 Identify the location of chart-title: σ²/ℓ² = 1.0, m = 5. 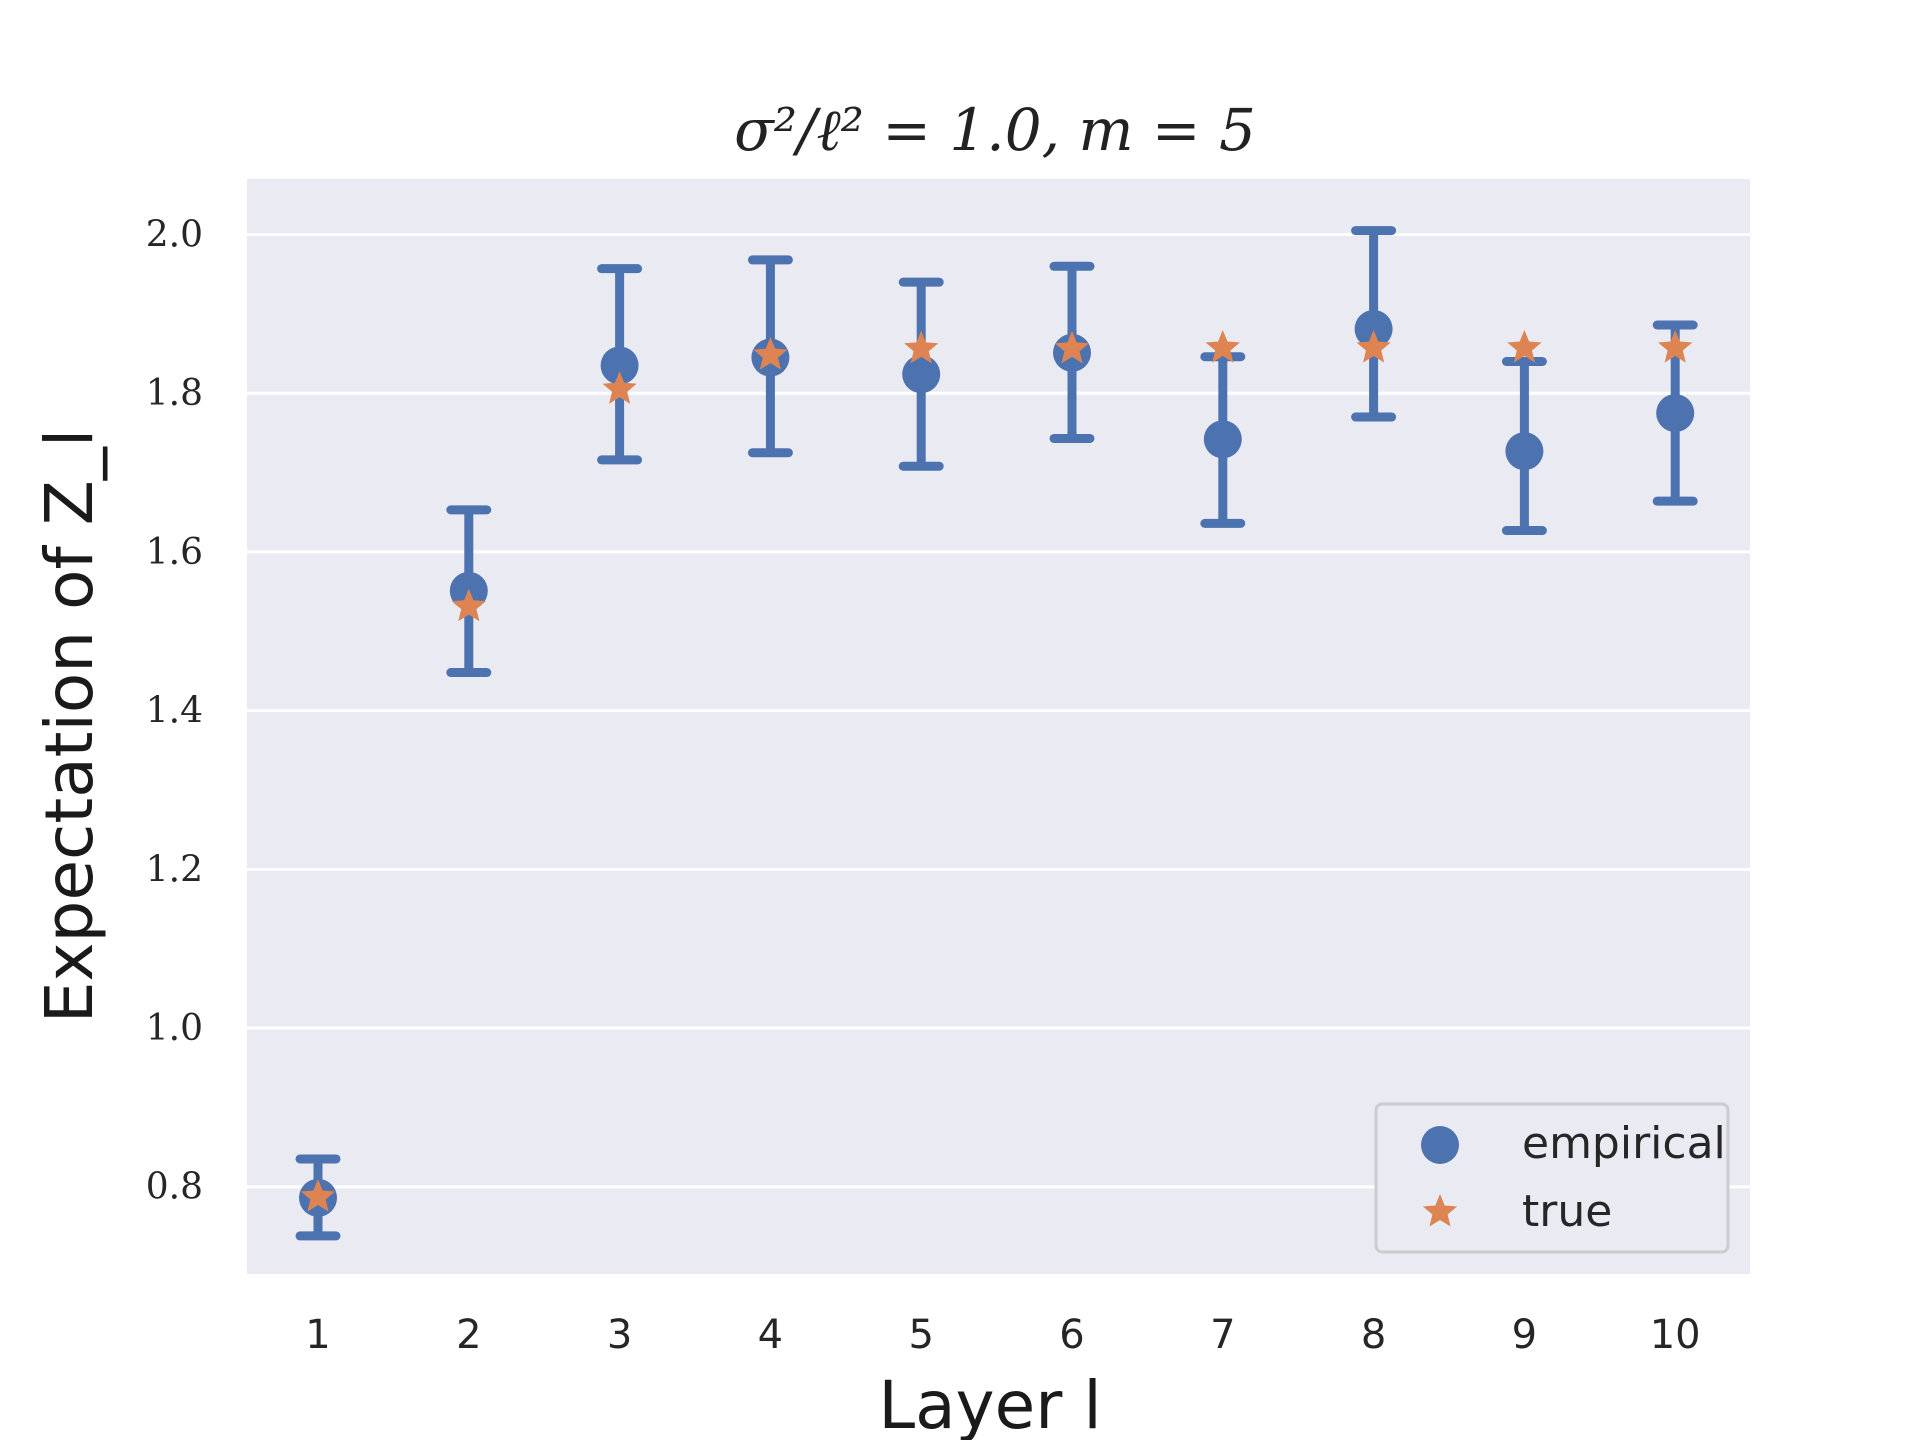
(995, 130).